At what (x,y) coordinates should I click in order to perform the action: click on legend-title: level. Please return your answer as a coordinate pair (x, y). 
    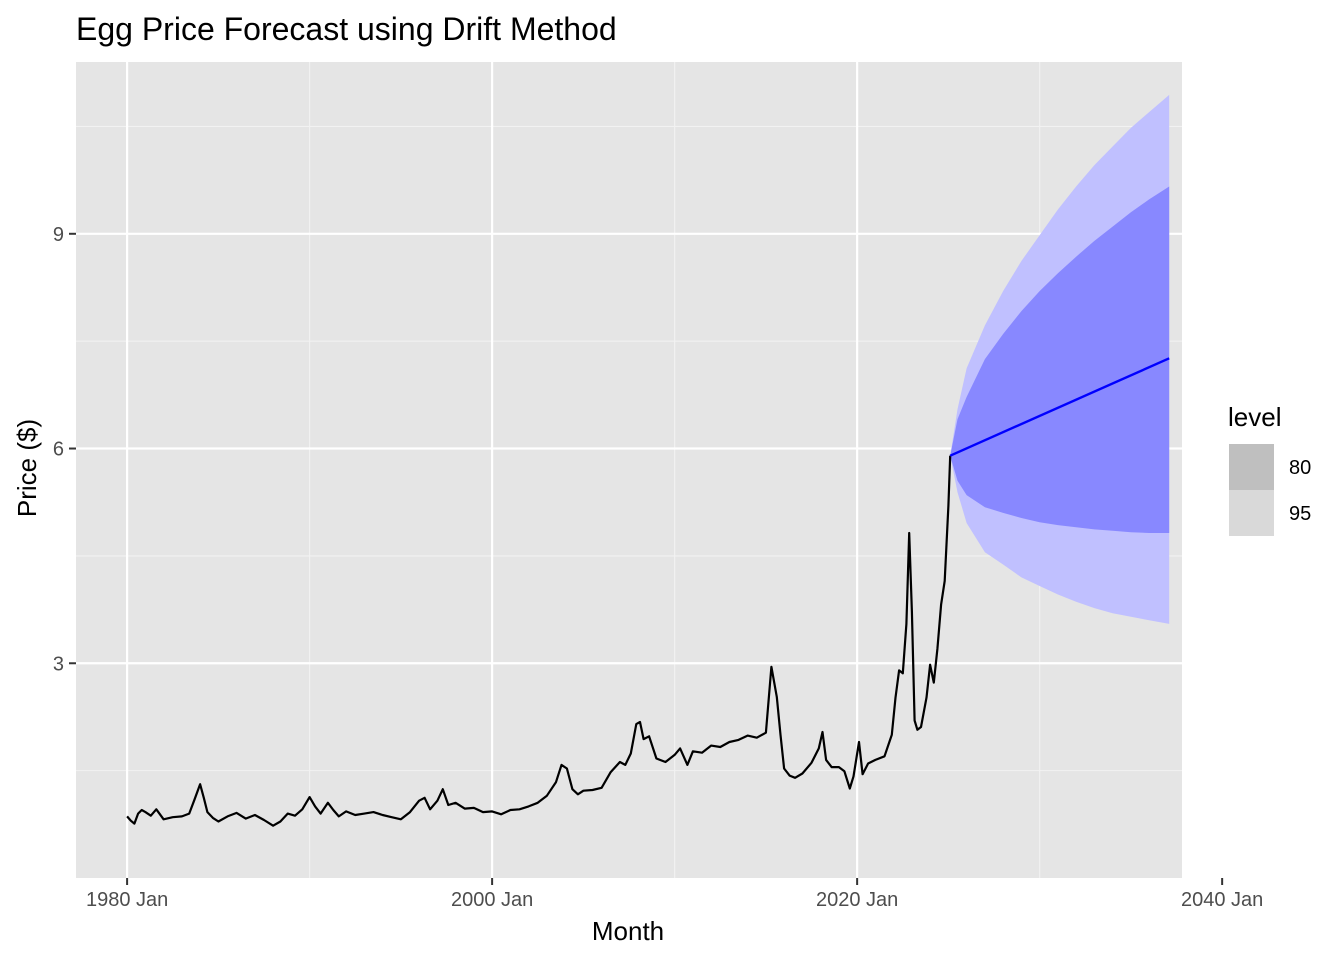
    Looking at the image, I should click on (1254, 417).